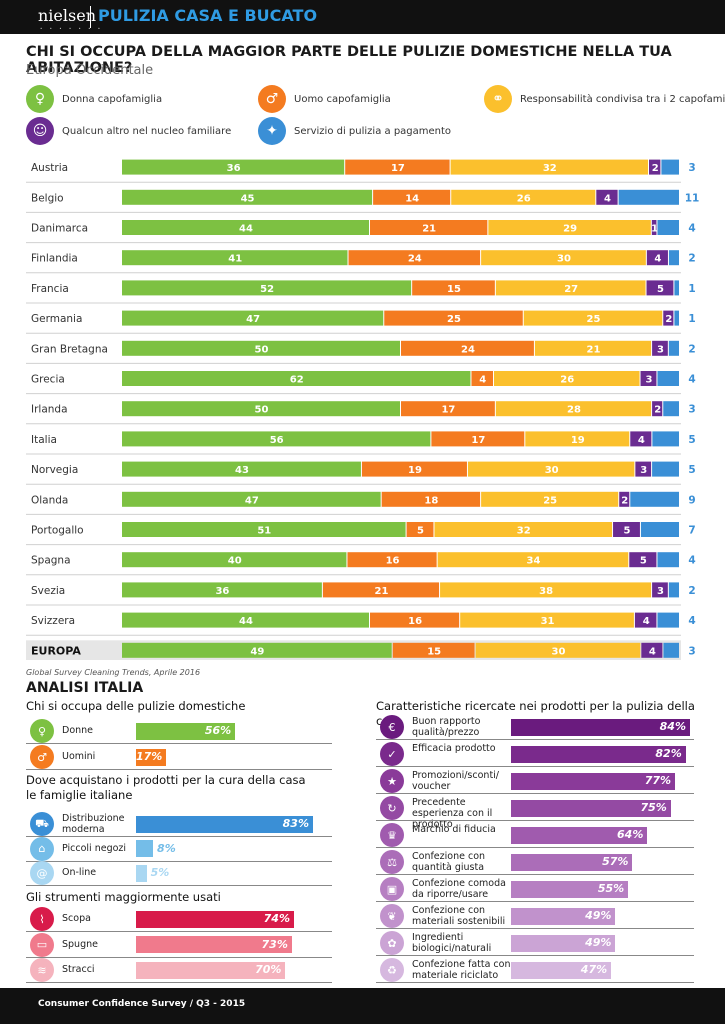 This screenshot has height=1024, width=725. What do you see at coordinates (48, 591) in the screenshot?
I see `category-label: Svezia` at bounding box center [48, 591].